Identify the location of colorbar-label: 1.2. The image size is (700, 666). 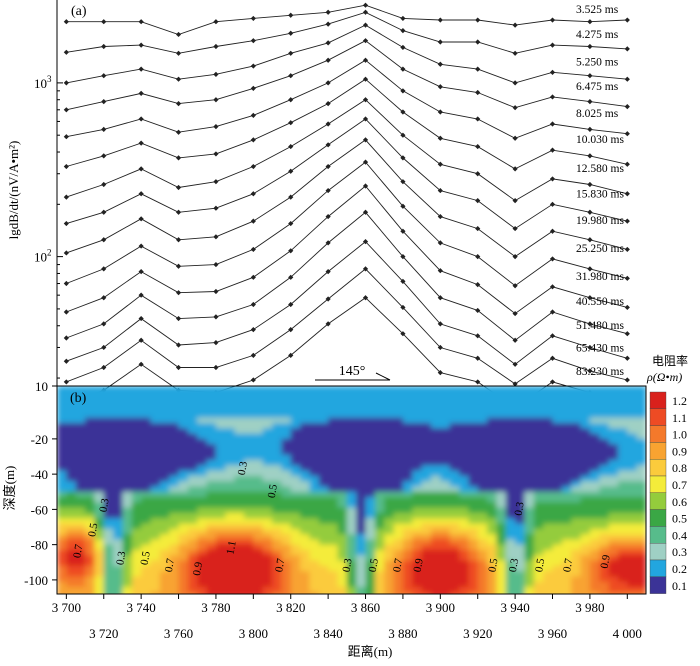
(679, 401).